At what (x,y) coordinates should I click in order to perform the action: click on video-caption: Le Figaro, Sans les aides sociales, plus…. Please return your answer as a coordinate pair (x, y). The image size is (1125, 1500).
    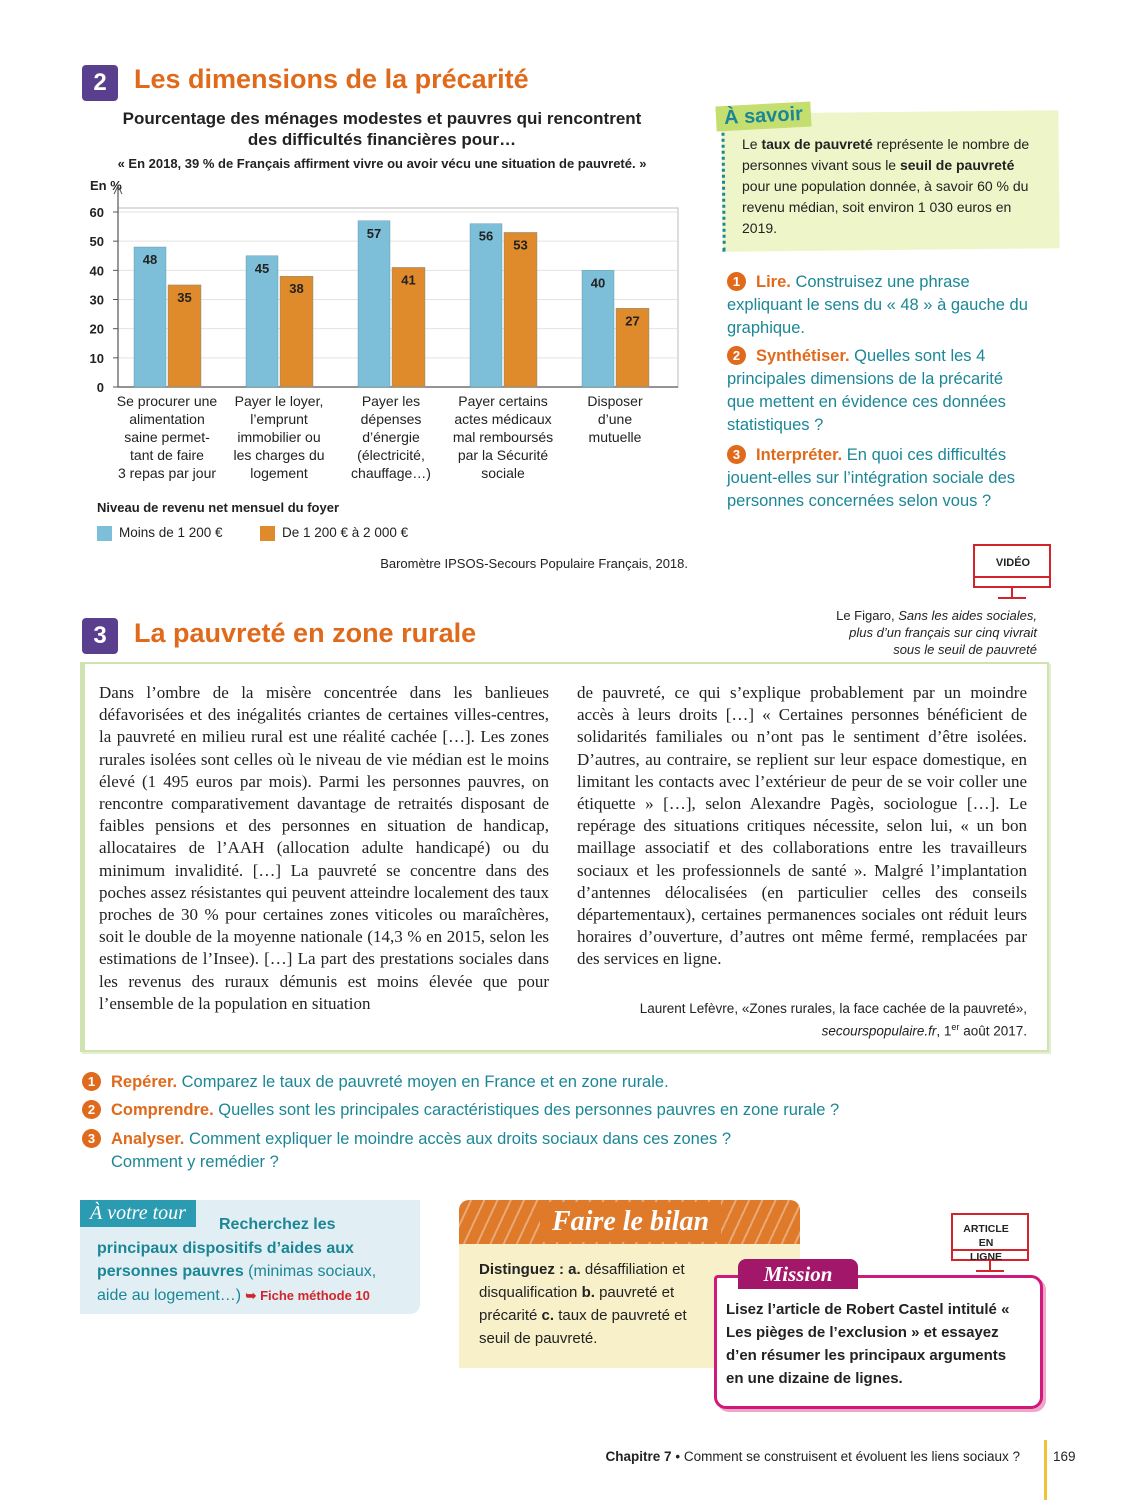
    Looking at the image, I should click on (928, 632).